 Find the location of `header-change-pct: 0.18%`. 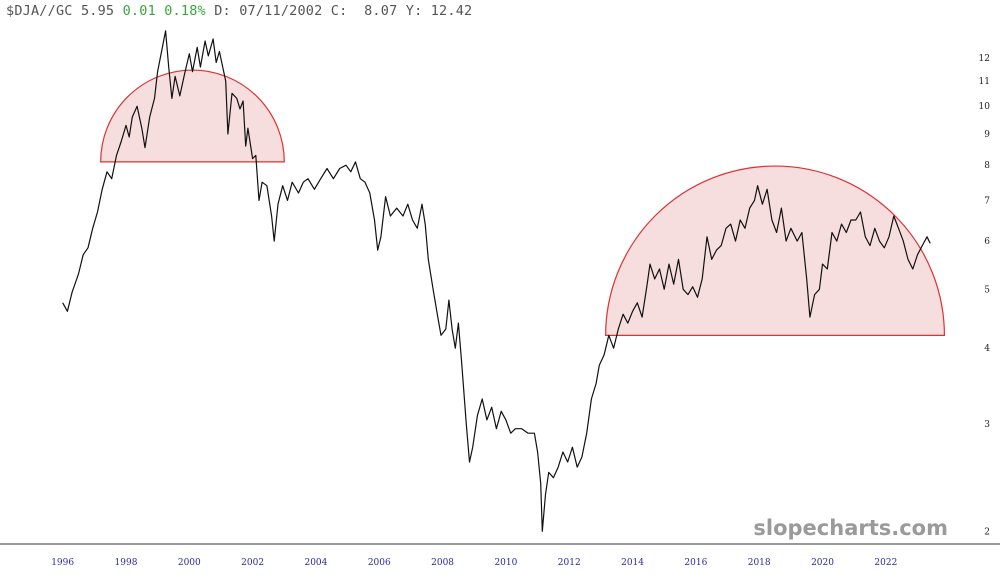

header-change-pct: 0.18% is located at coordinates (185, 11).